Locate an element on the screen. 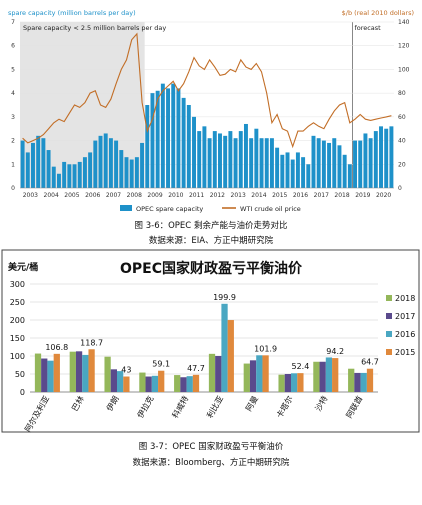  top-x-tick: 2016 is located at coordinates (300, 195).